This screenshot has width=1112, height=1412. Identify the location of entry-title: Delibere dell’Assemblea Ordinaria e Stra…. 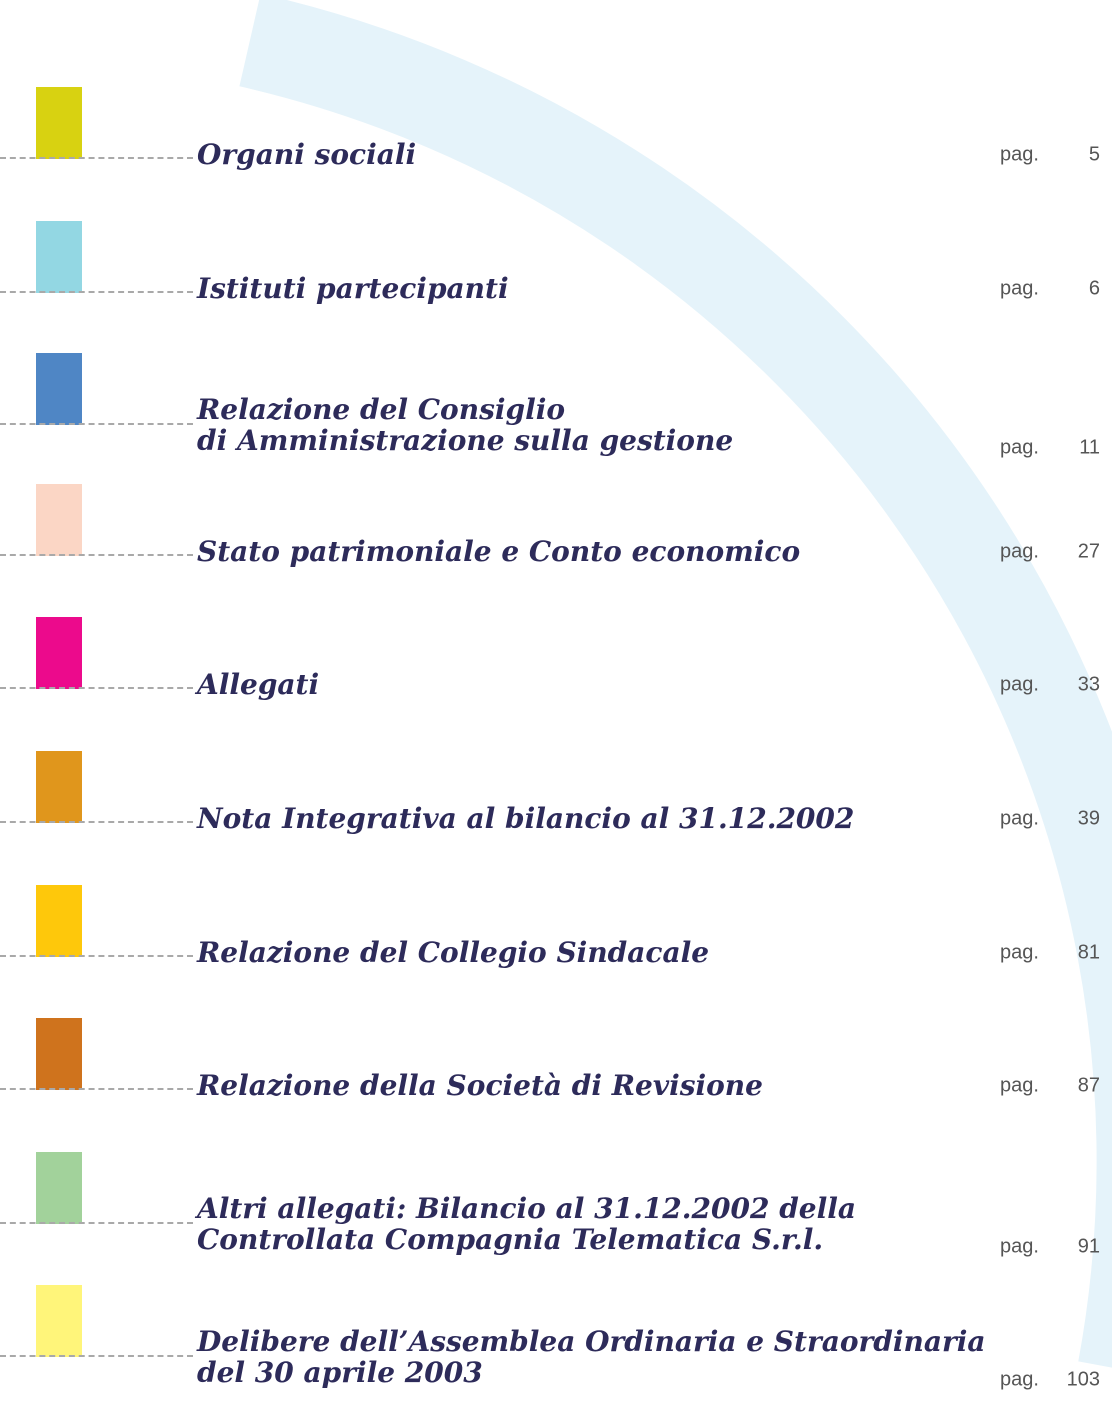
(591, 1341).